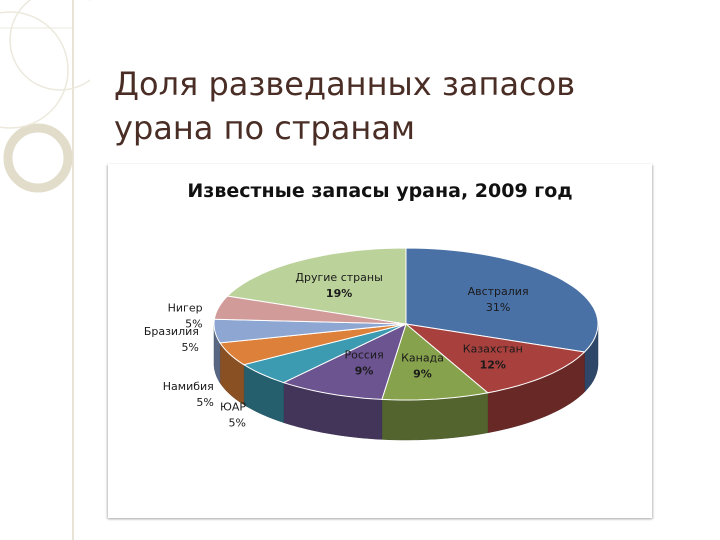 Image resolution: width=720 pixels, height=540 pixels. Describe the element at coordinates (193, 323) in the screenshot. I see `pie-label-value-7: 5%` at that location.